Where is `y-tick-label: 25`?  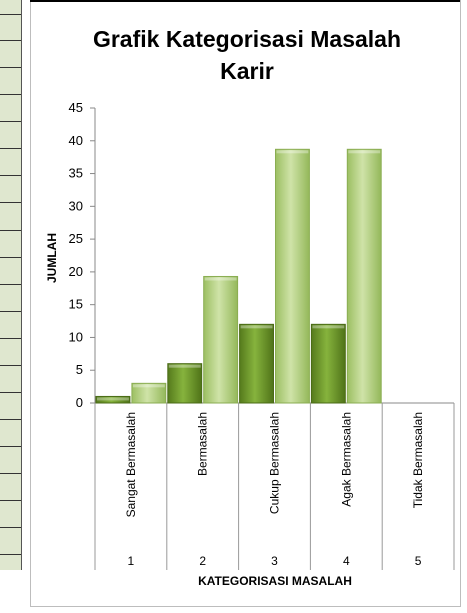 y-tick-label: 25 is located at coordinates (76, 238).